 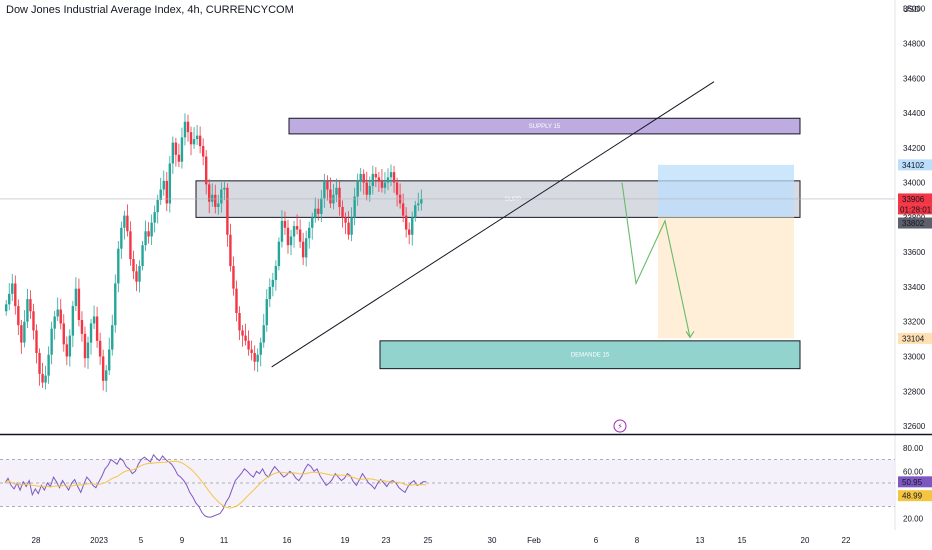 What do you see at coordinates (726, 191) in the screenshot?
I see `target-zone-upper` at bounding box center [726, 191].